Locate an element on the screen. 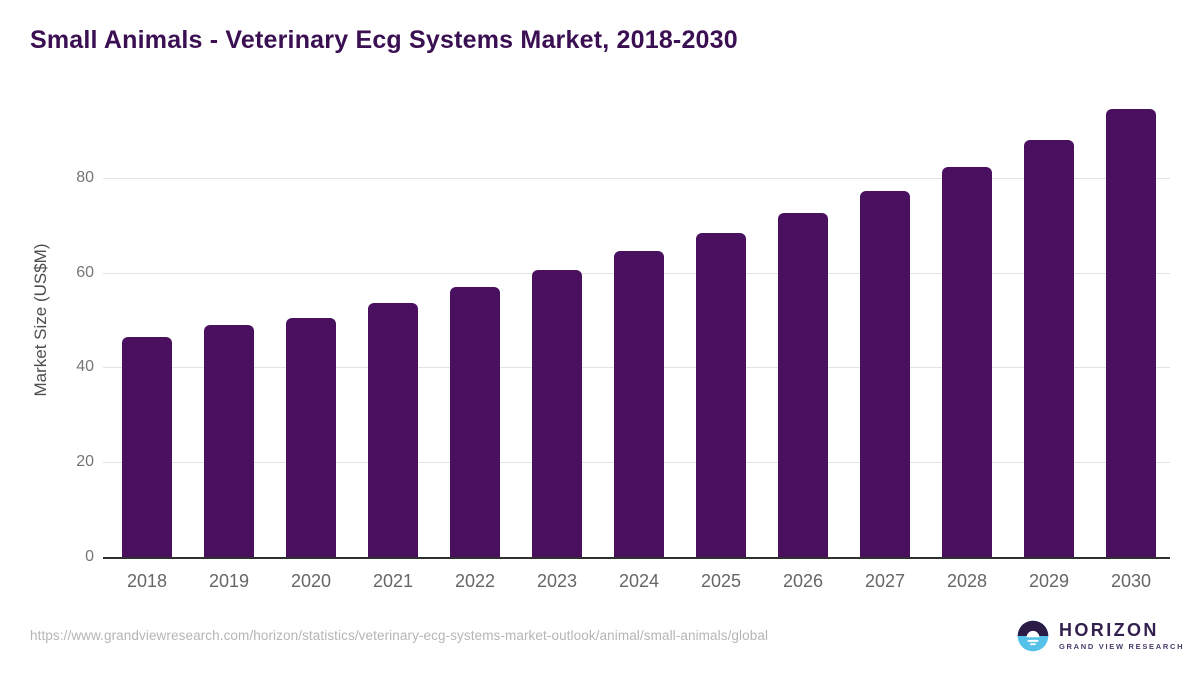 The height and width of the screenshot is (675, 1200). x-tick-label-2030: 2030 is located at coordinates (1131, 581).